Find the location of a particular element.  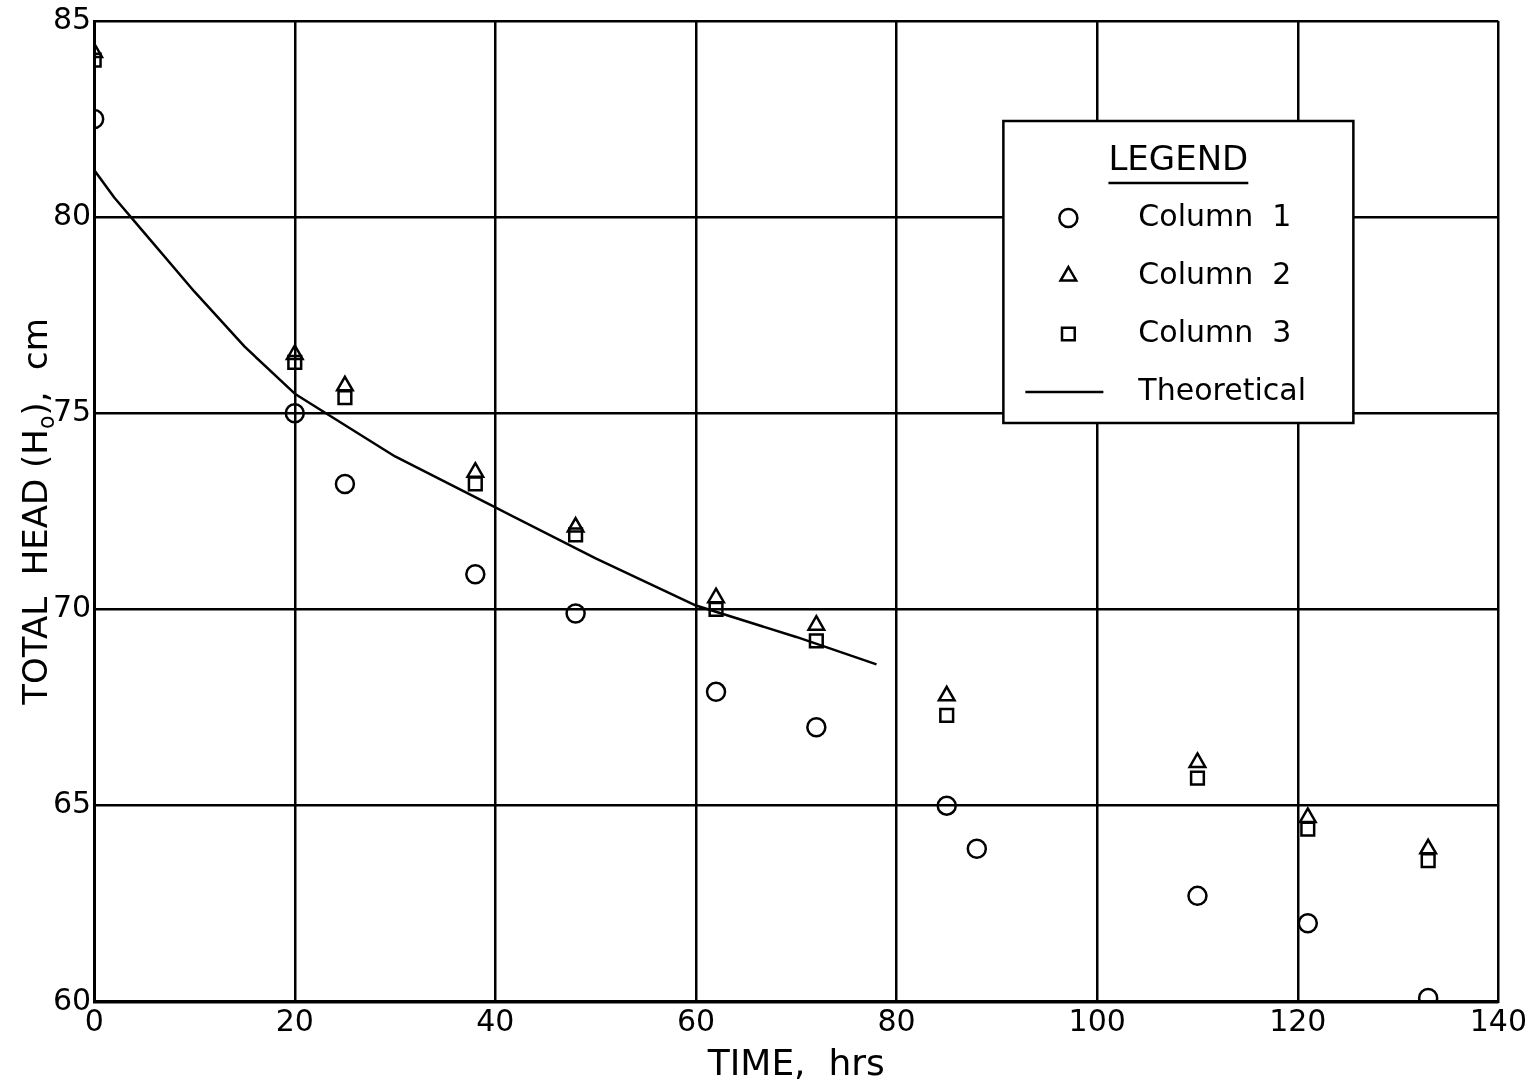

legend-label: Column 2 is located at coordinates (1215, 273).